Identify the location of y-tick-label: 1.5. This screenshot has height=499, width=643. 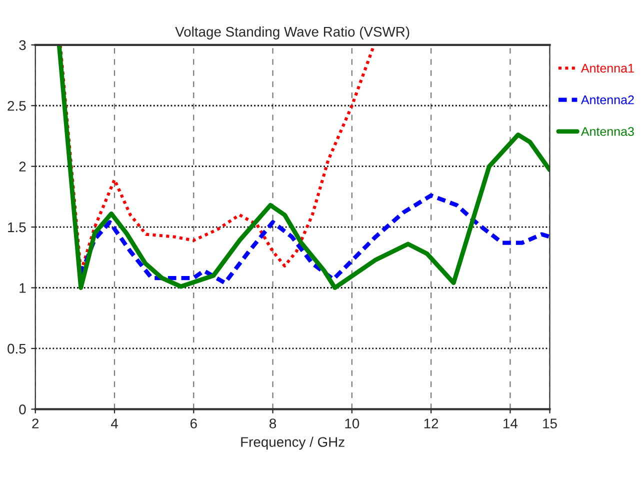
(17, 227).